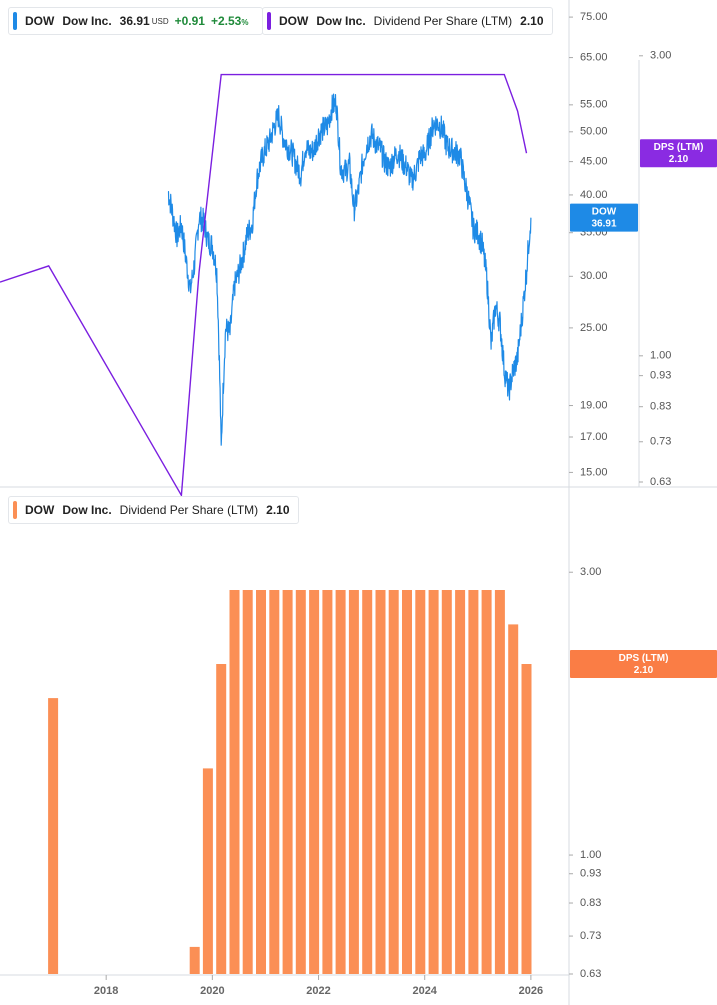 The height and width of the screenshot is (1005, 717). Describe the element at coordinates (590, 874) in the screenshot. I see `bar-axis-label: 0.93` at that location.